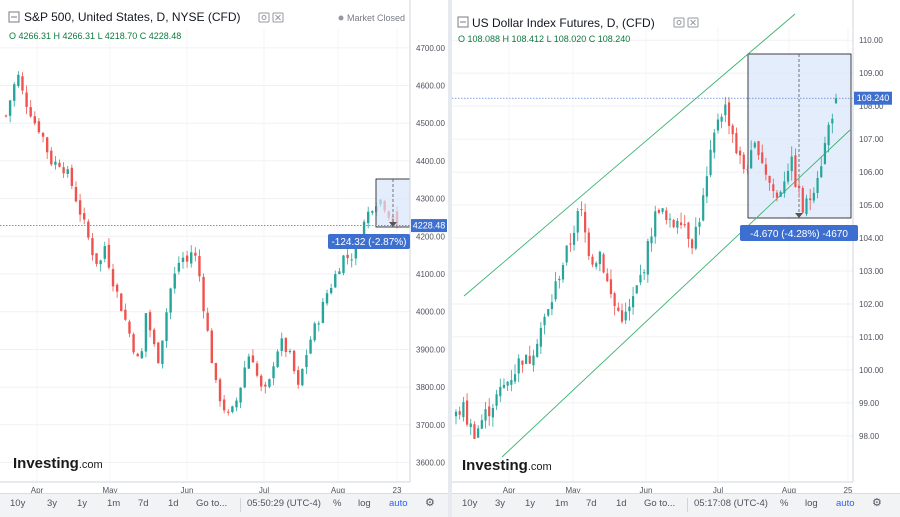 The width and height of the screenshot is (900, 517). I want to click on l-y-tick-label: 4500.00, so click(430, 123).